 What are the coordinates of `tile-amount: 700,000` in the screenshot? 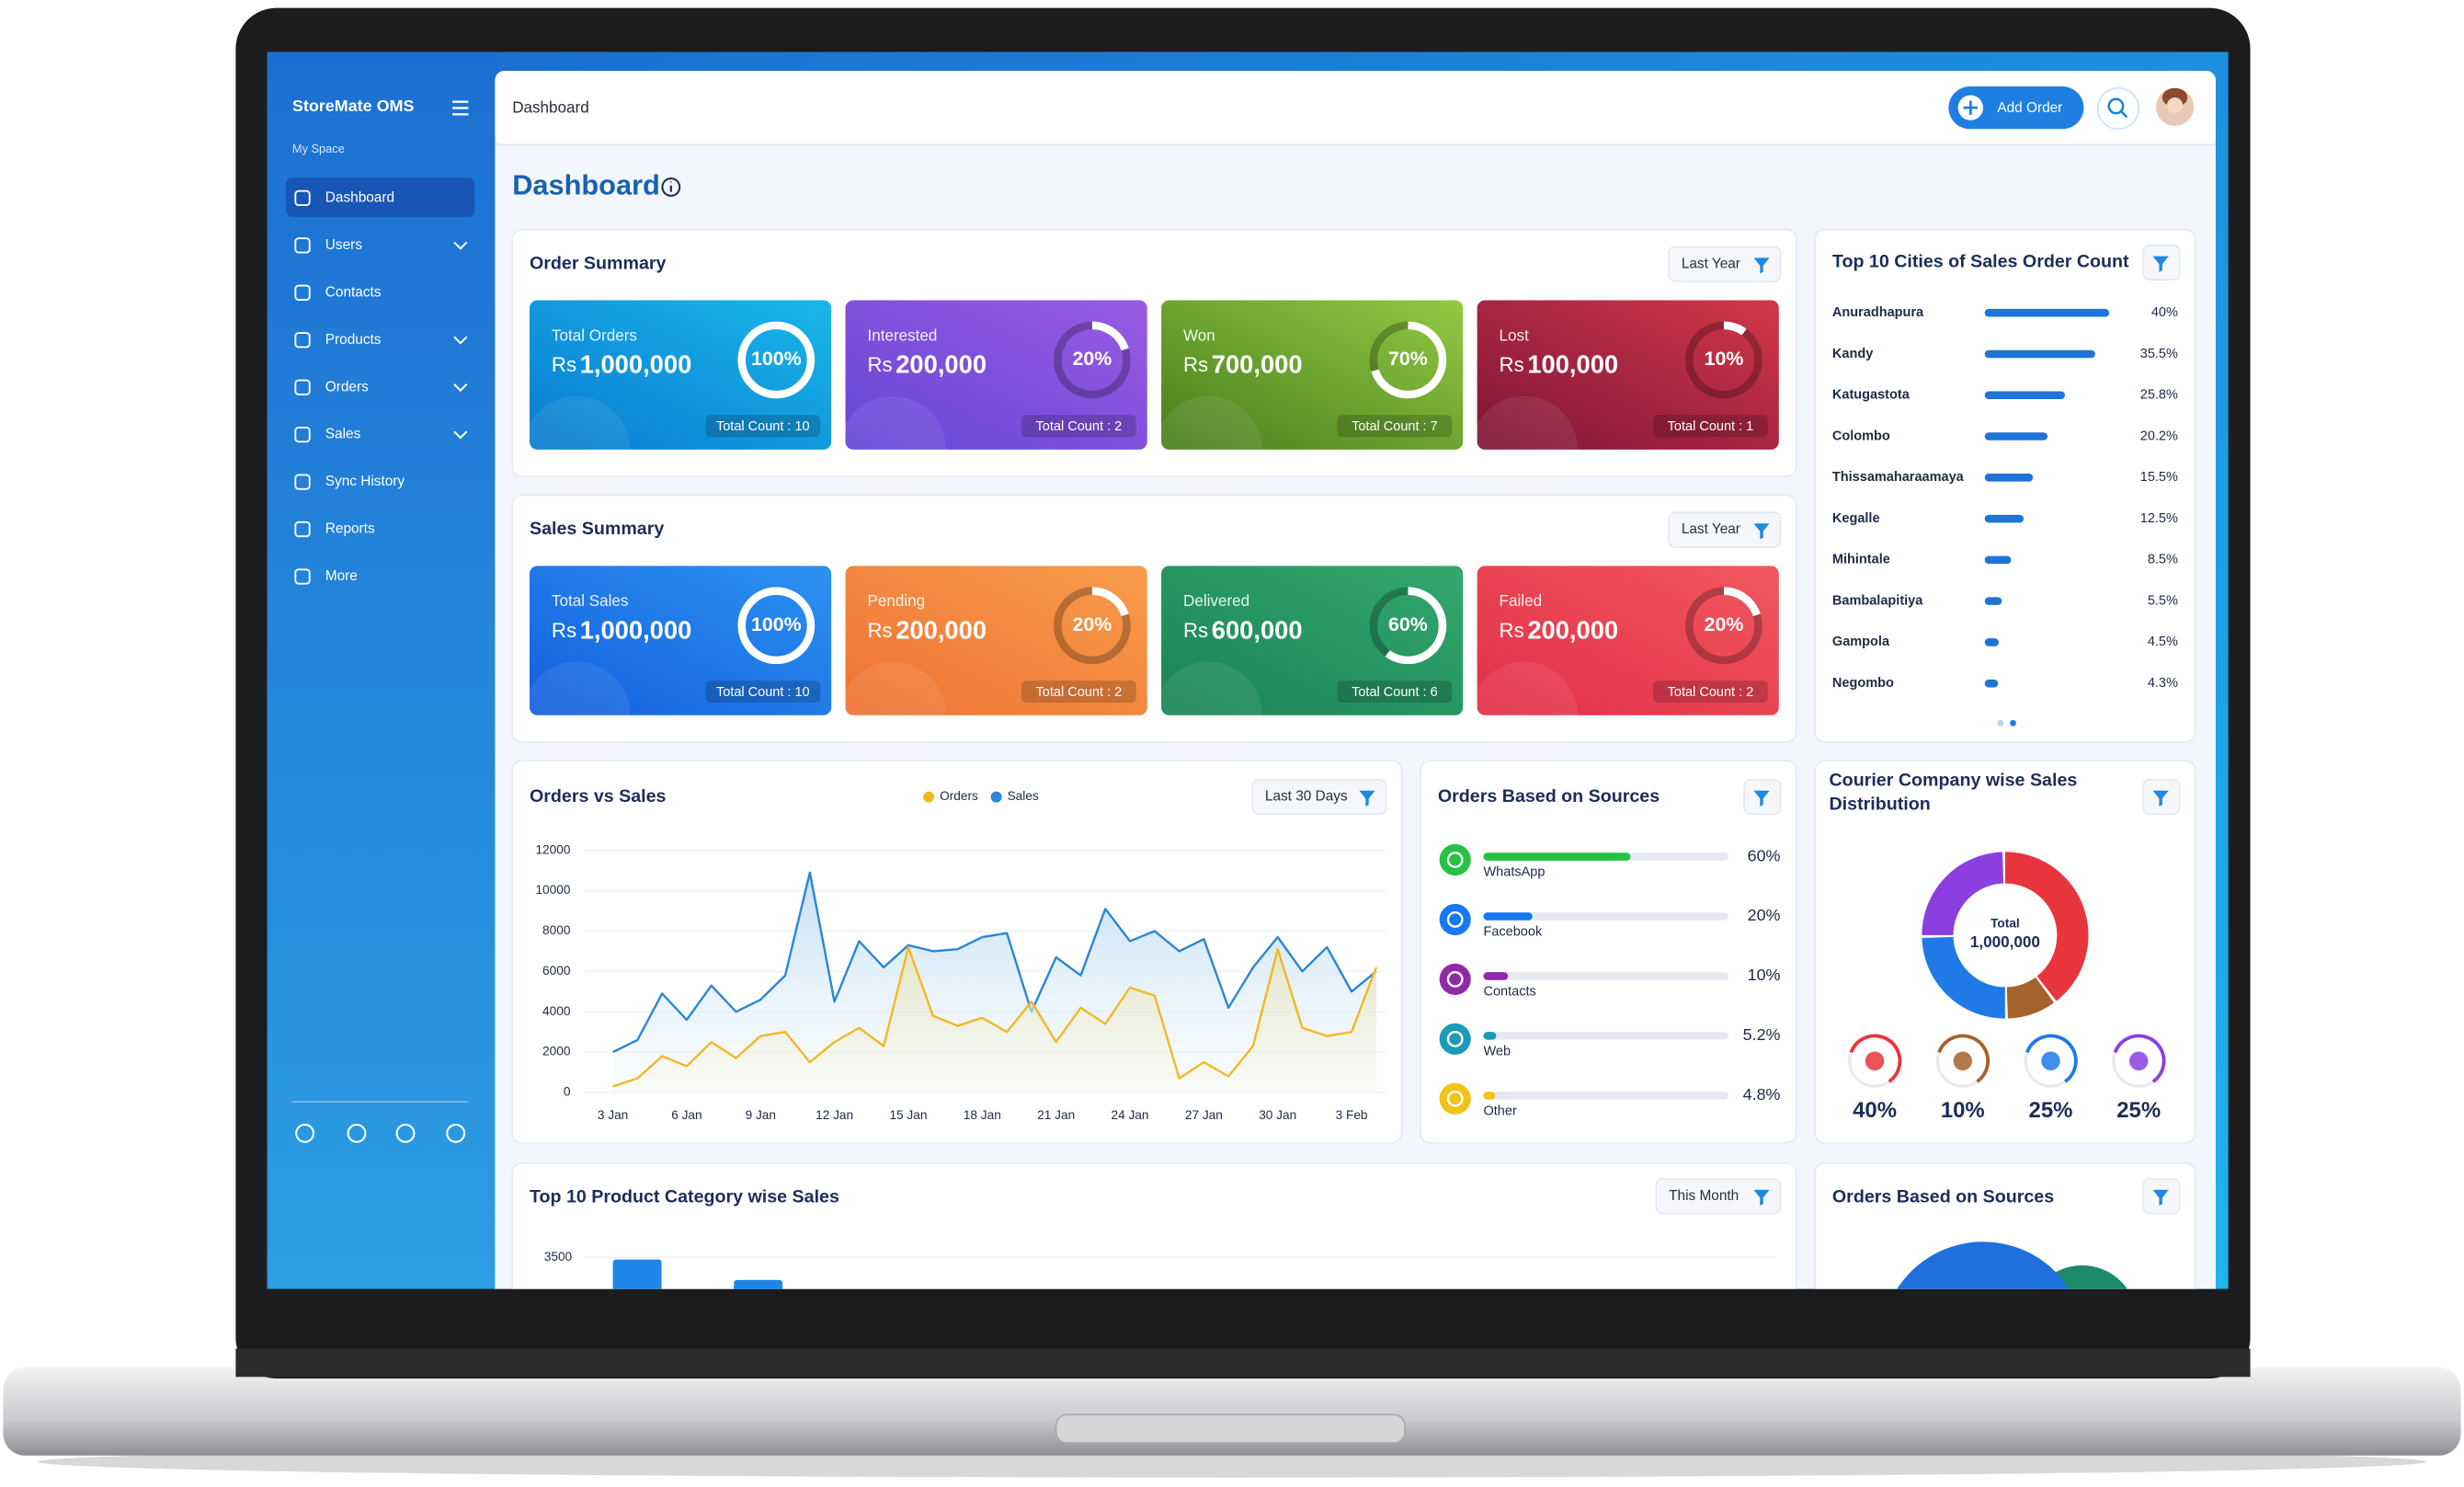 It's located at (1257, 365).